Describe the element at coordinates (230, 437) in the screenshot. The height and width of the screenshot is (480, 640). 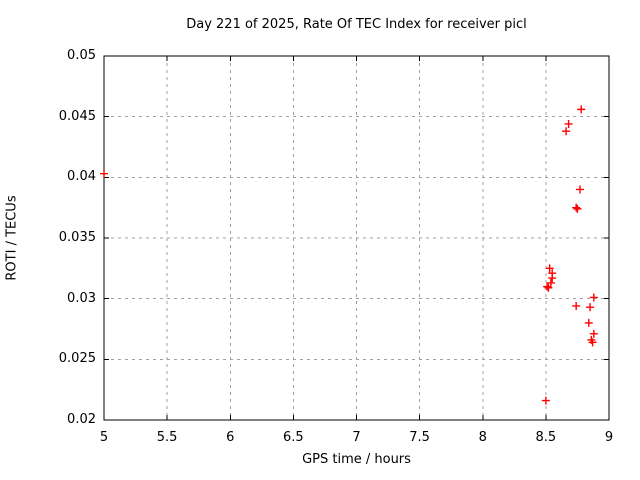
I see `x-tick-label: 6` at that location.